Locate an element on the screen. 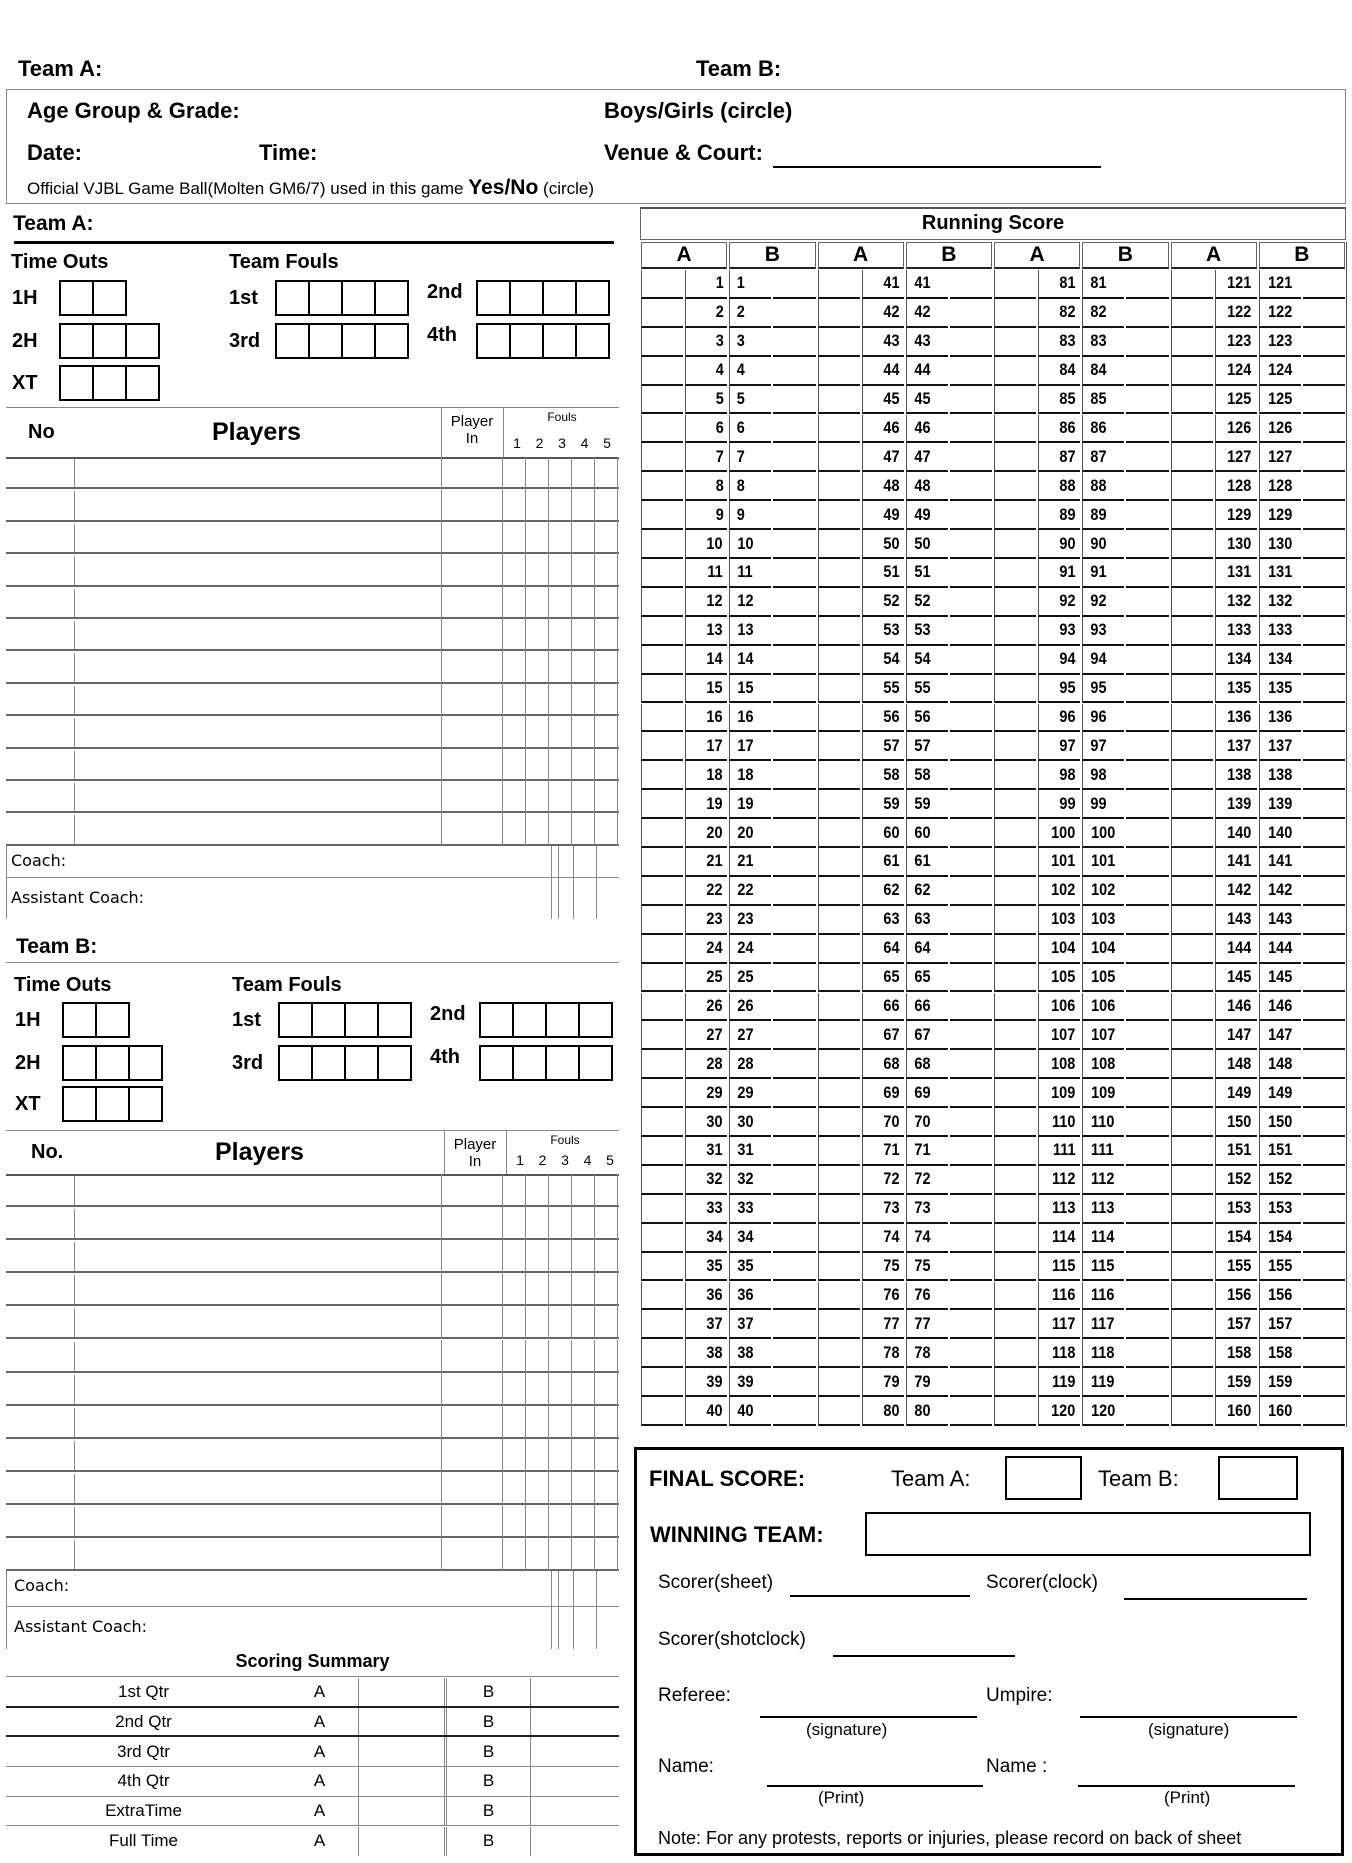 This screenshot has height=1863, width=1352. running-score-number-cell: 43 is located at coordinates (882, 342).